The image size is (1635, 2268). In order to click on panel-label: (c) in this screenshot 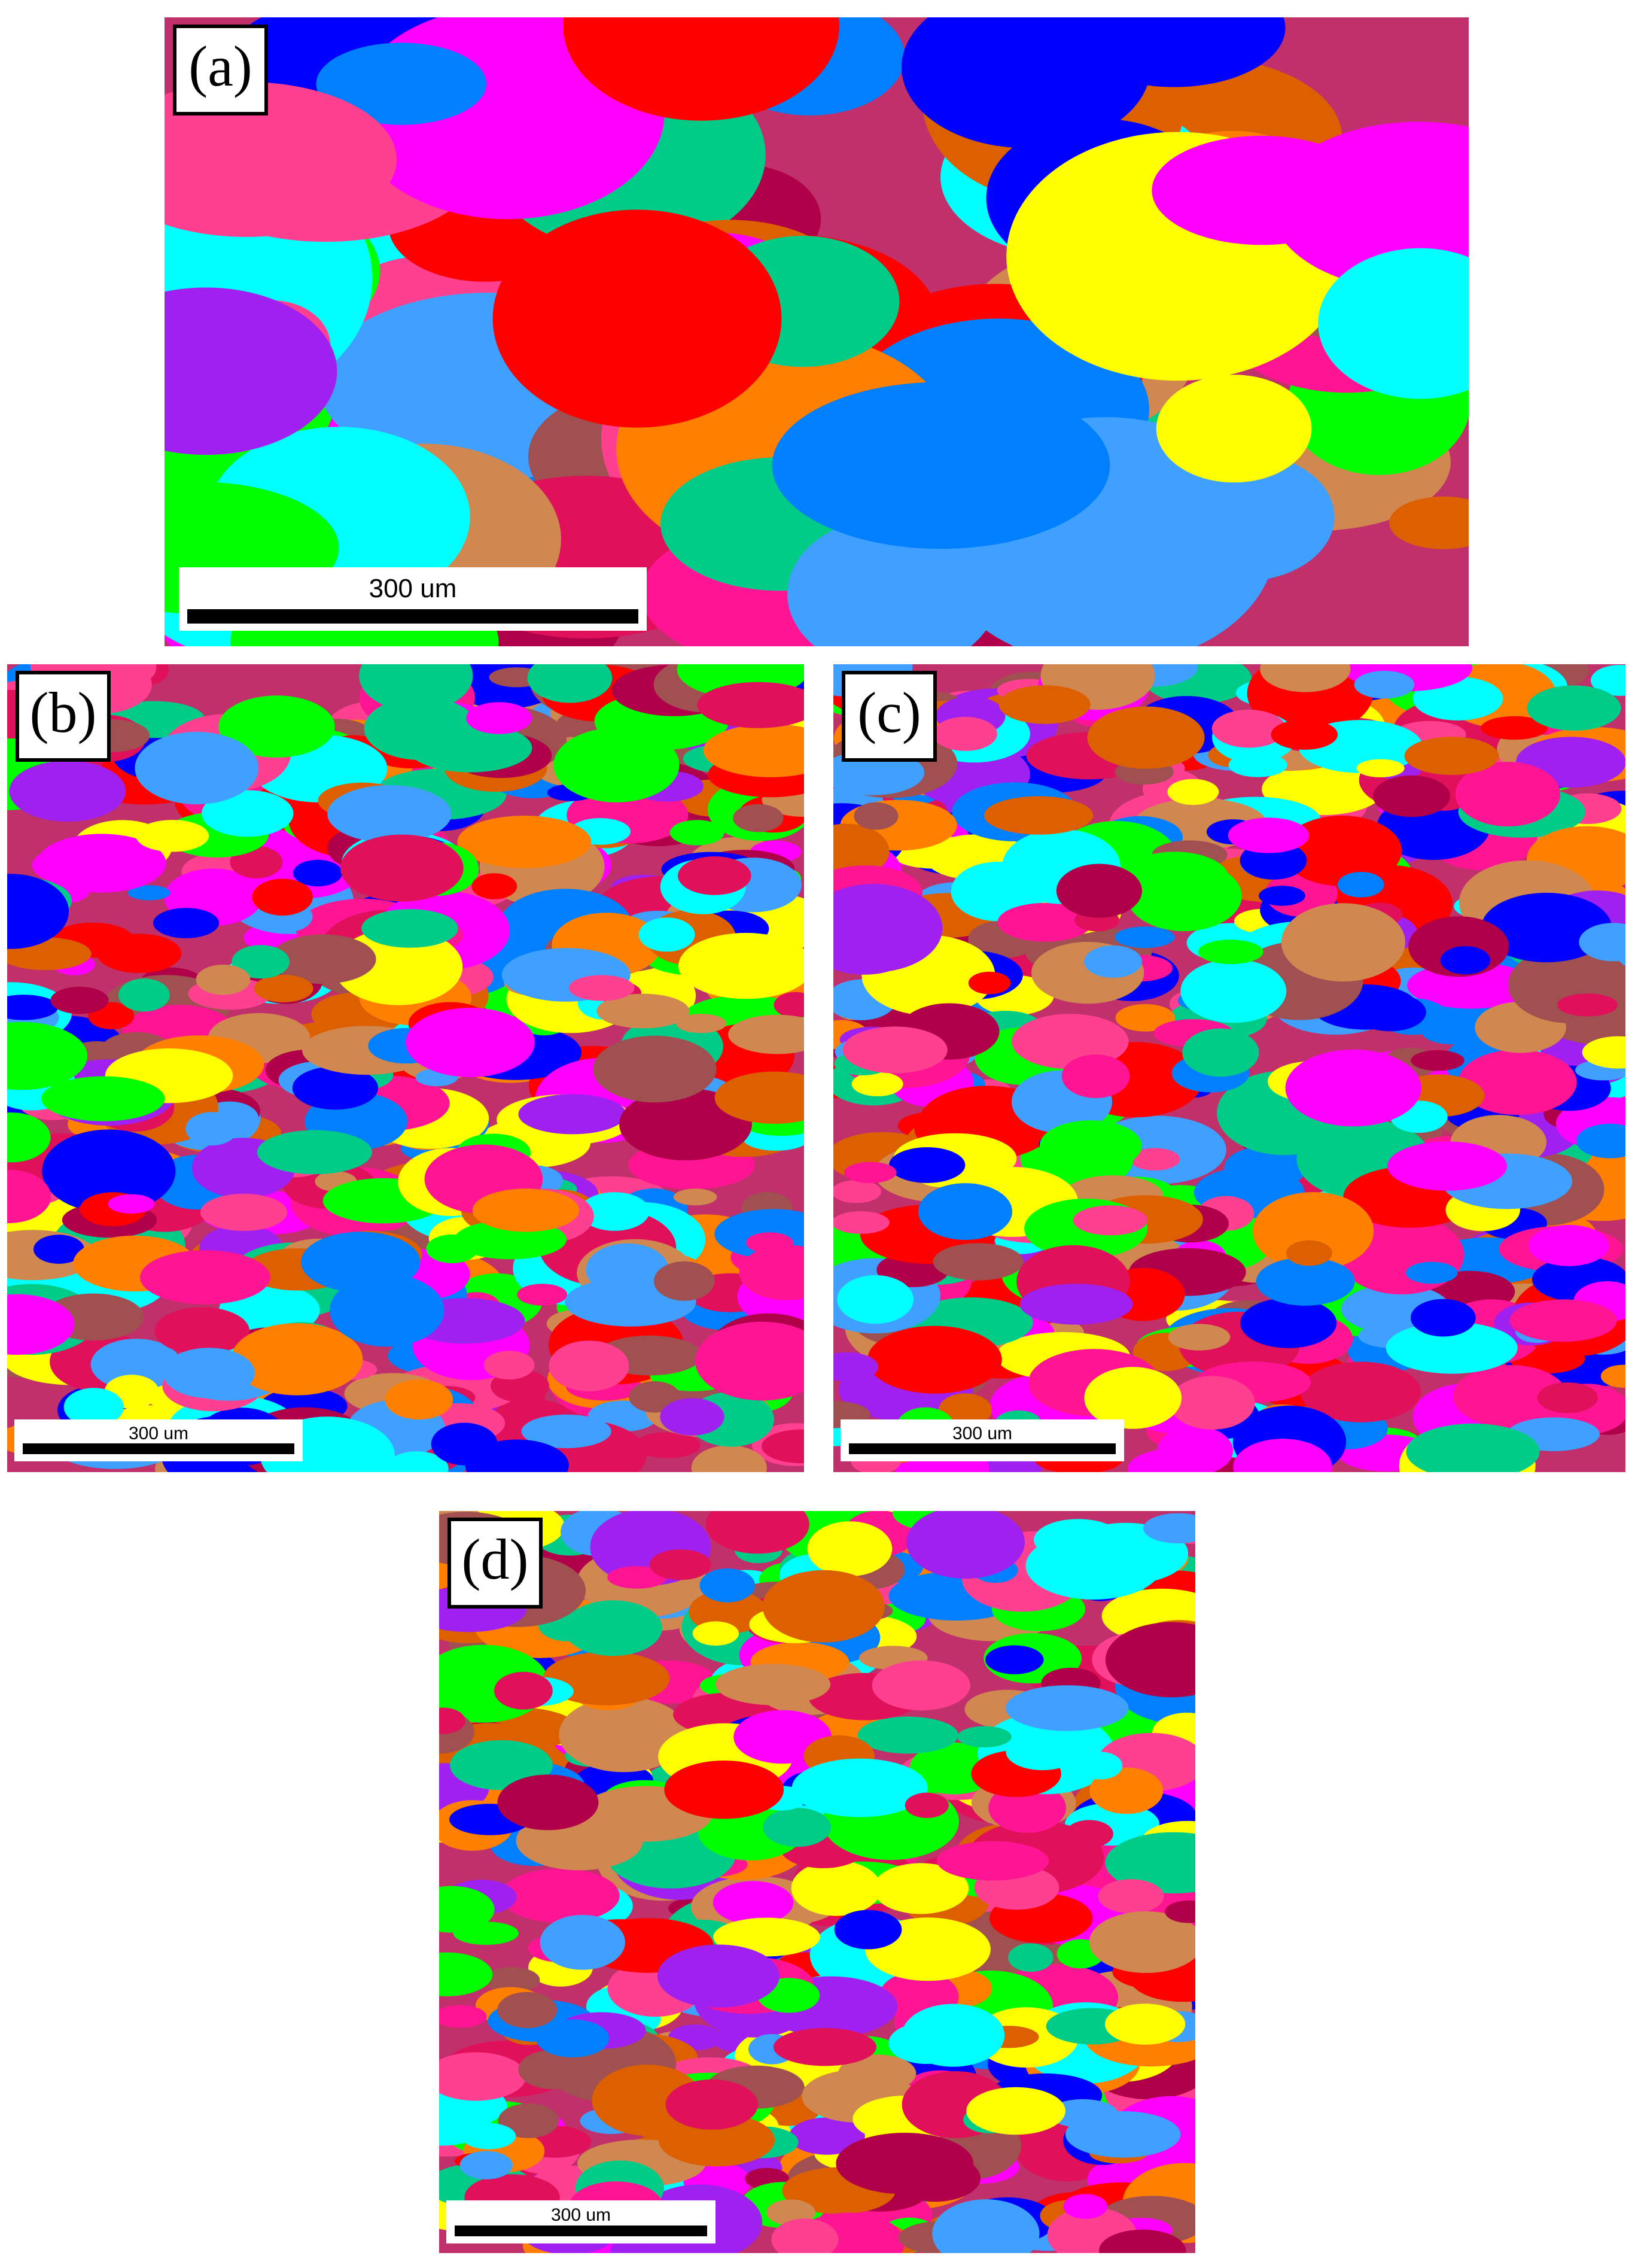, I will do `click(889, 712)`.